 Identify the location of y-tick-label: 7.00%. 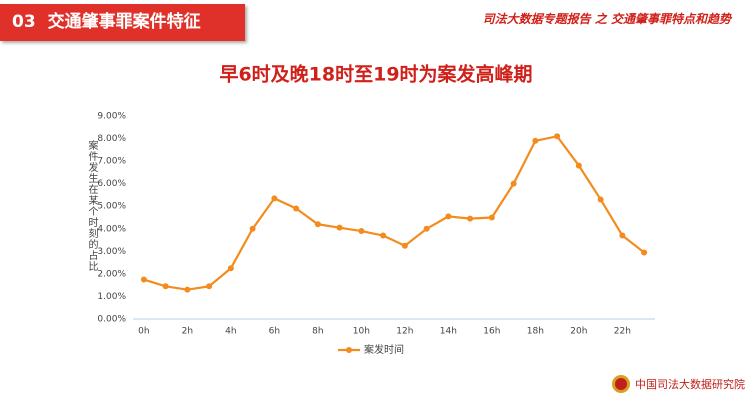
(111, 162).